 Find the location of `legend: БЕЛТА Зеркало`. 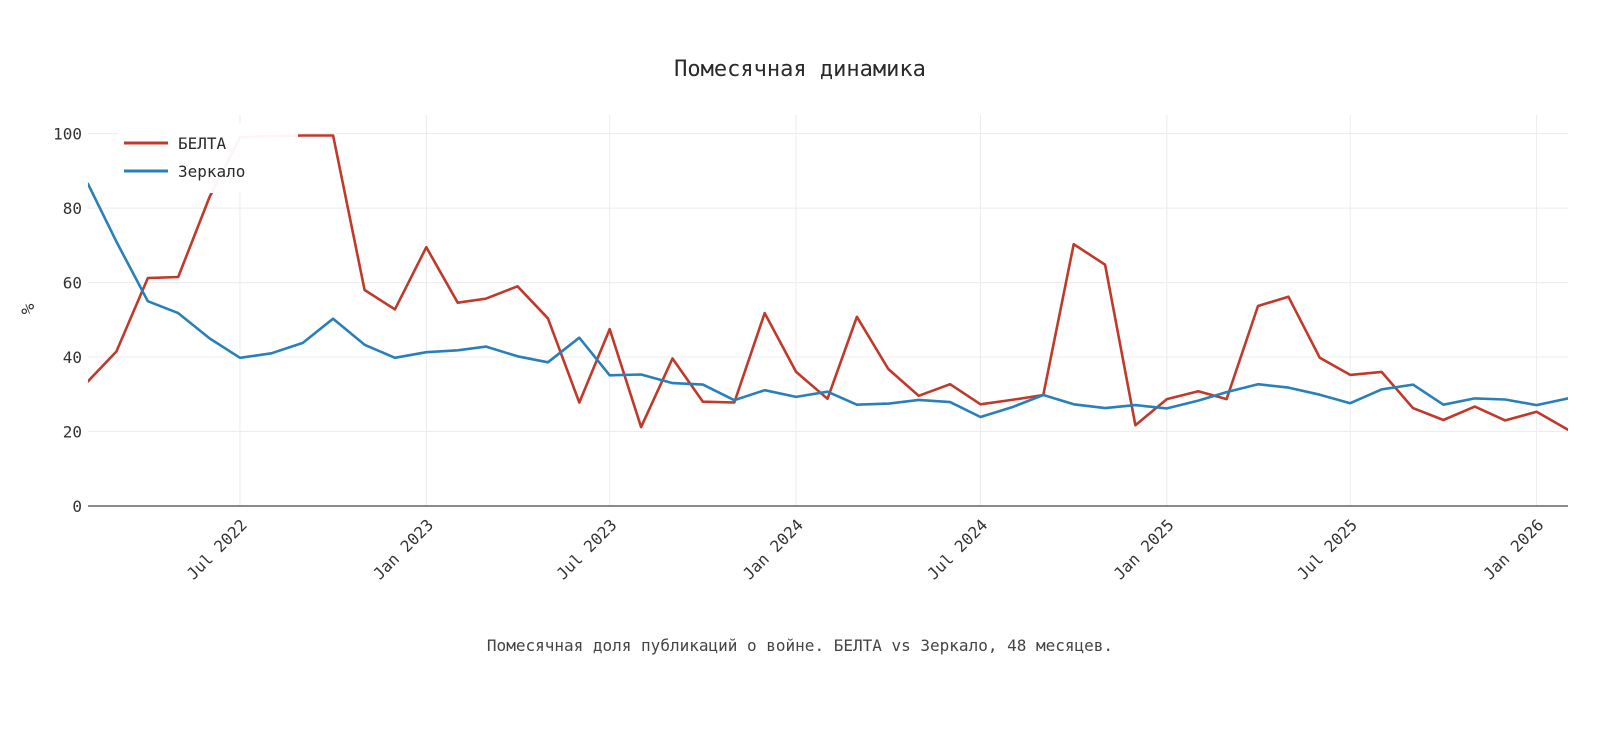

legend: БЕЛТА Зеркало is located at coordinates (208, 158).